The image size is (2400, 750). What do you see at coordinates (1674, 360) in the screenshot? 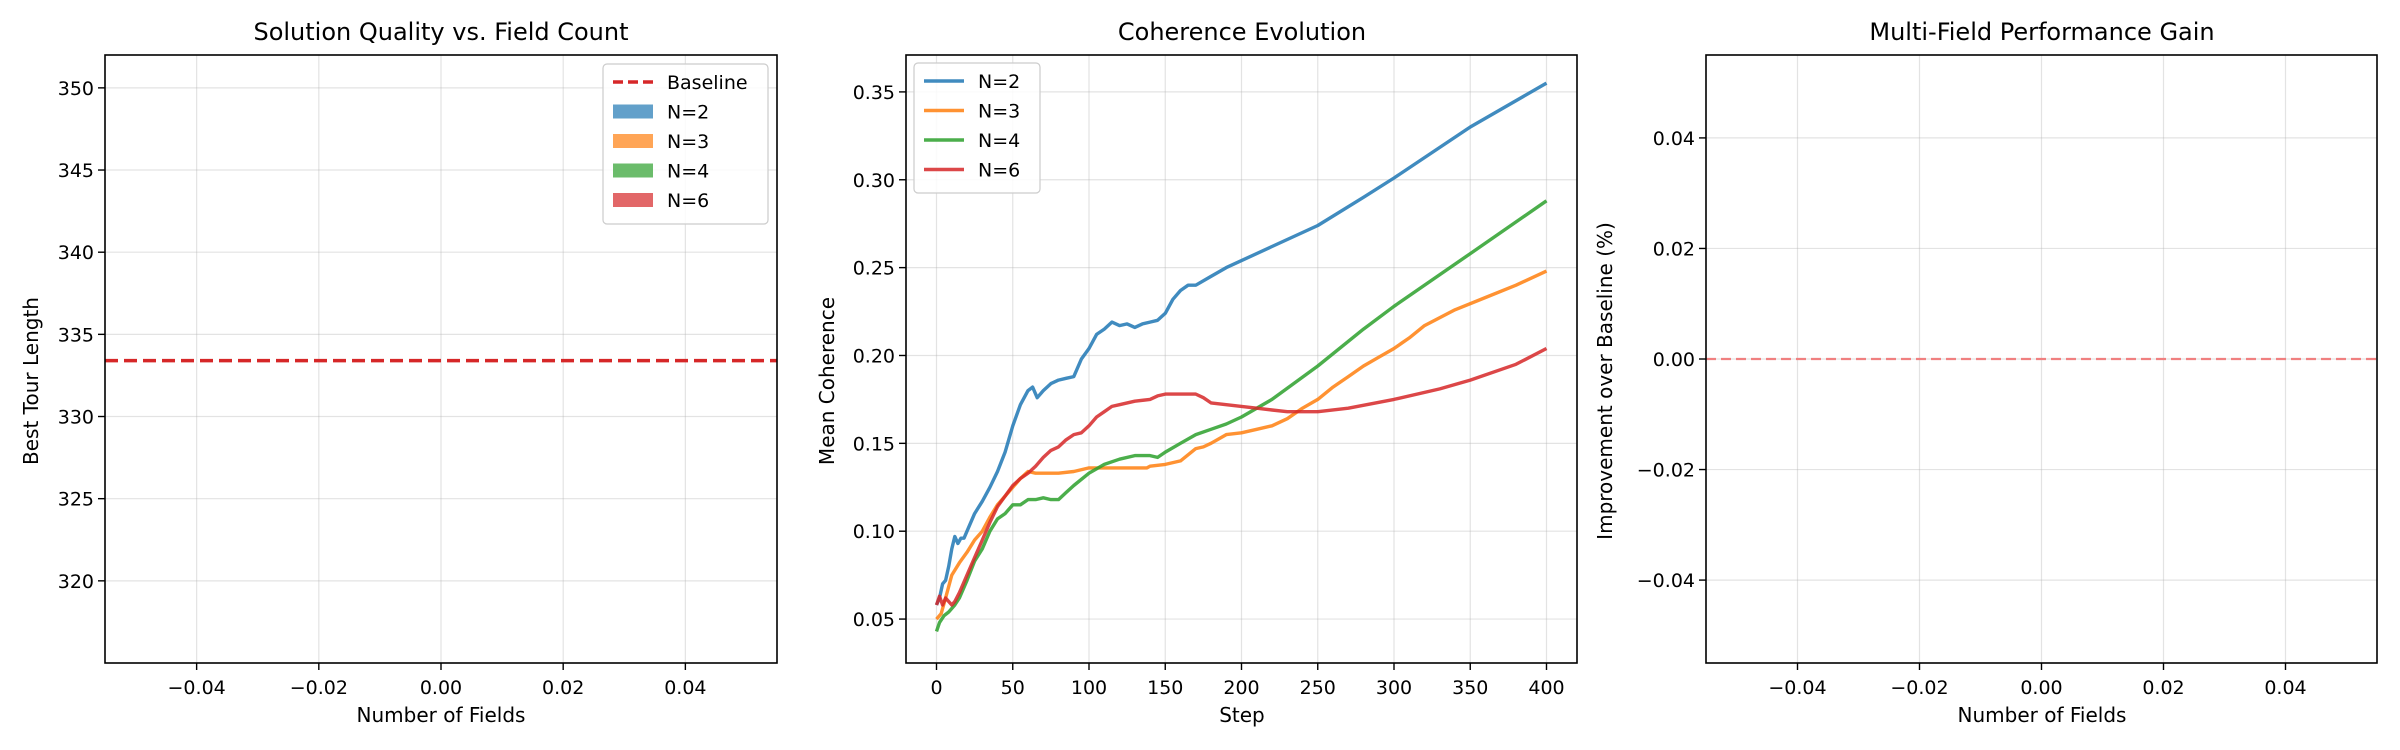
I see `y-tick-label: 0.00` at bounding box center [1674, 360].